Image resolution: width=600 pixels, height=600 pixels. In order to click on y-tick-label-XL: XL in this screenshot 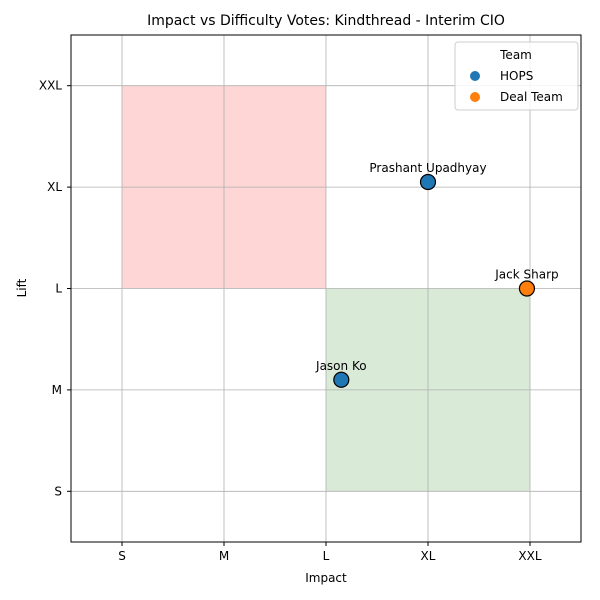, I will do `click(54, 187)`.